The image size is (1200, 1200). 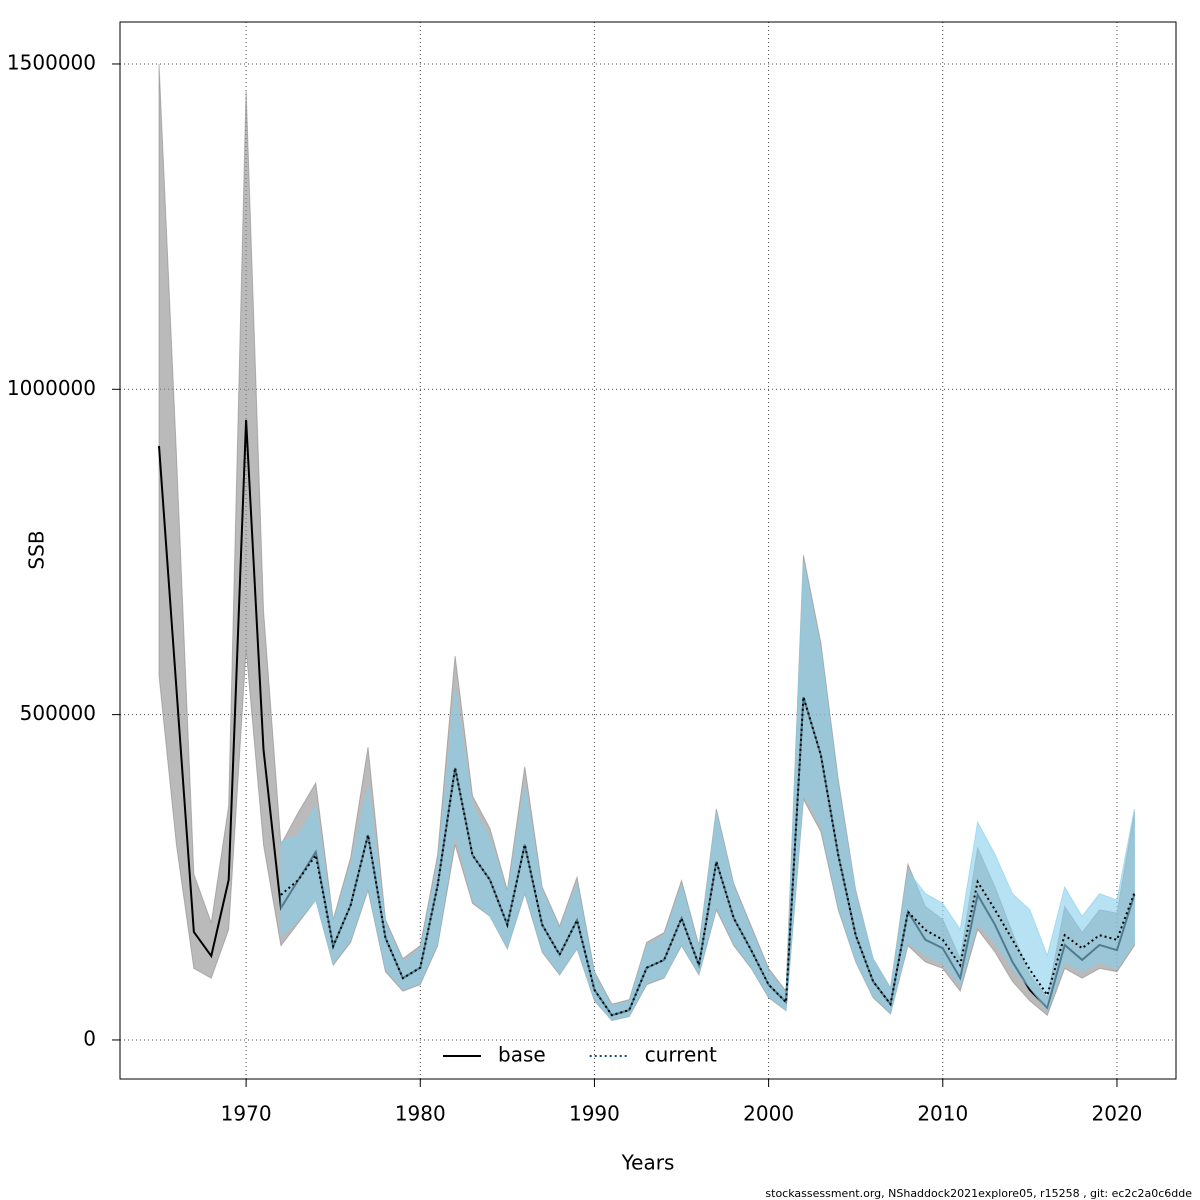 What do you see at coordinates (942, 1114) in the screenshot?
I see `x-tick-label: 2010` at bounding box center [942, 1114].